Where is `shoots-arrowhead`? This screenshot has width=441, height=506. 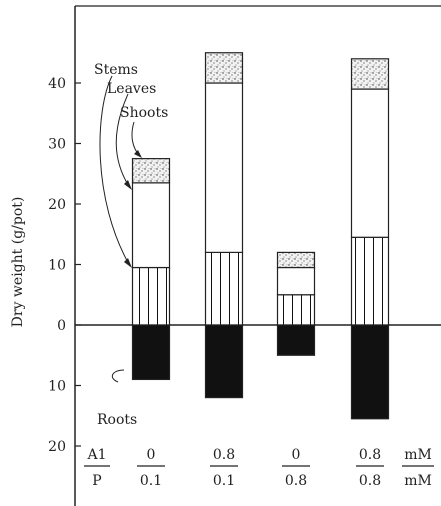
shoots-arrowhead is located at coordinates (138, 154).